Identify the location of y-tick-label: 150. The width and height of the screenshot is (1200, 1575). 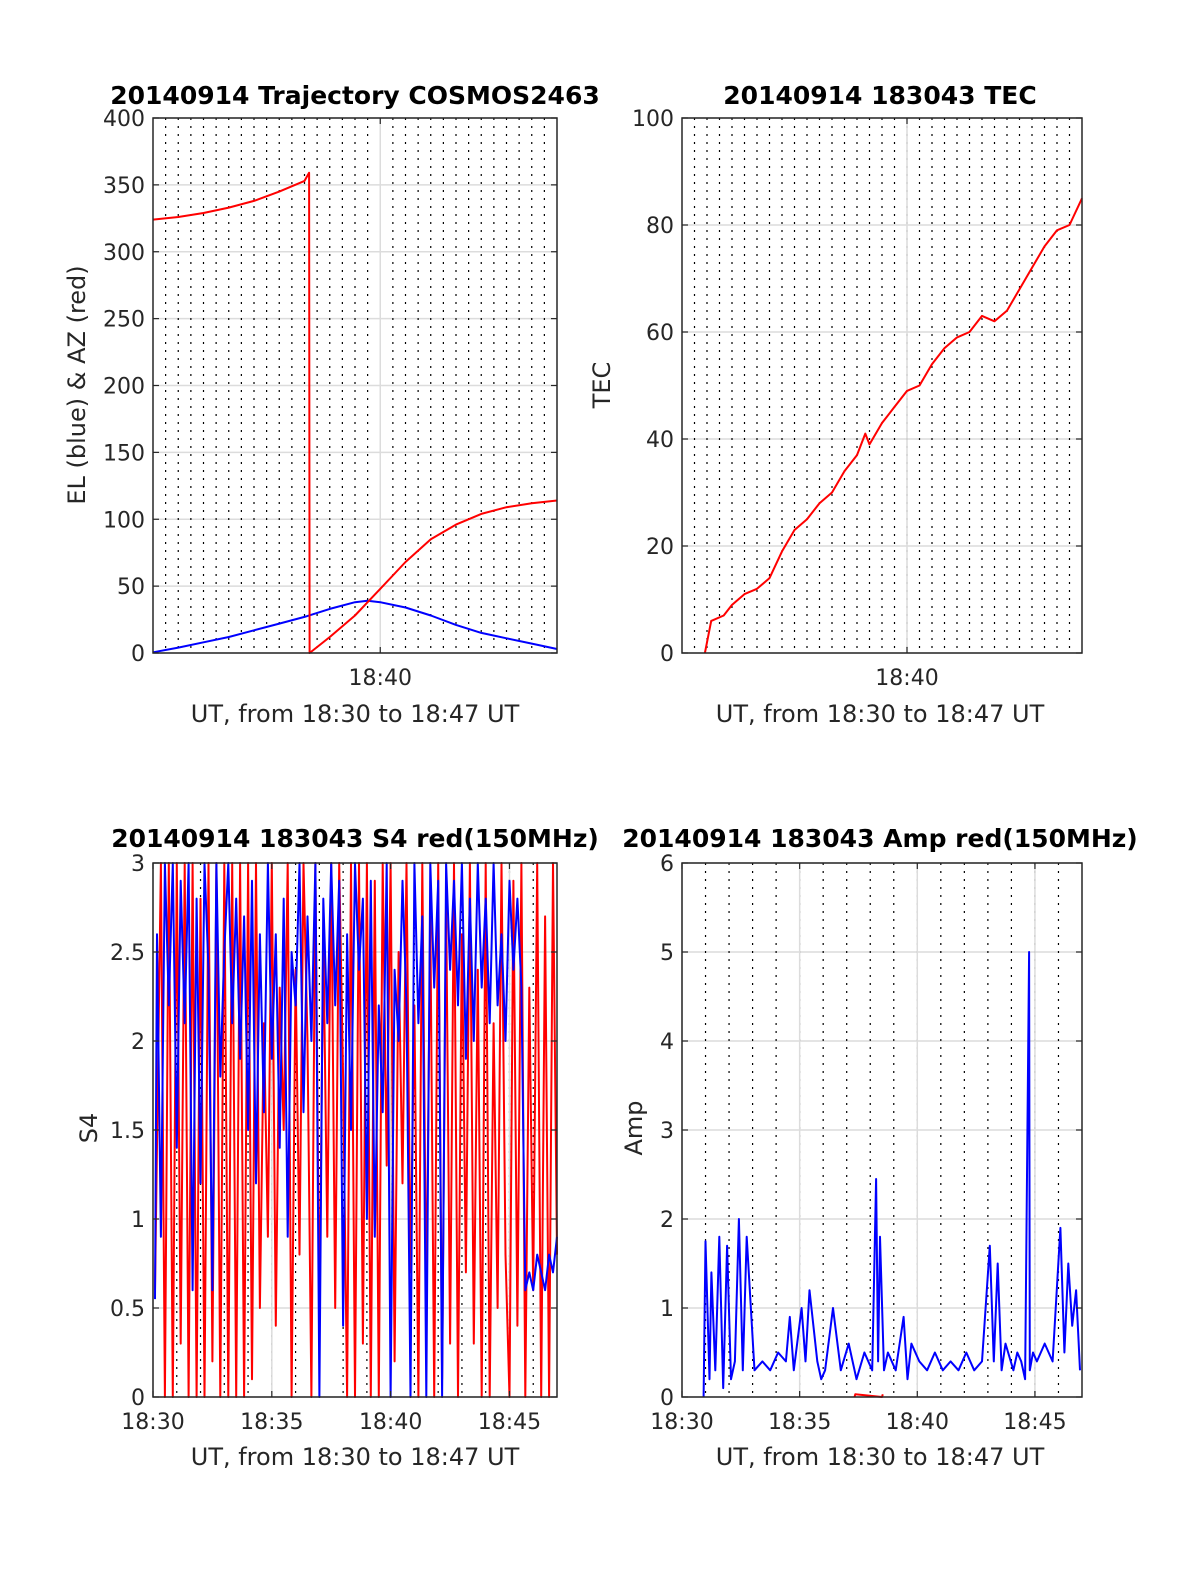
(124, 453).